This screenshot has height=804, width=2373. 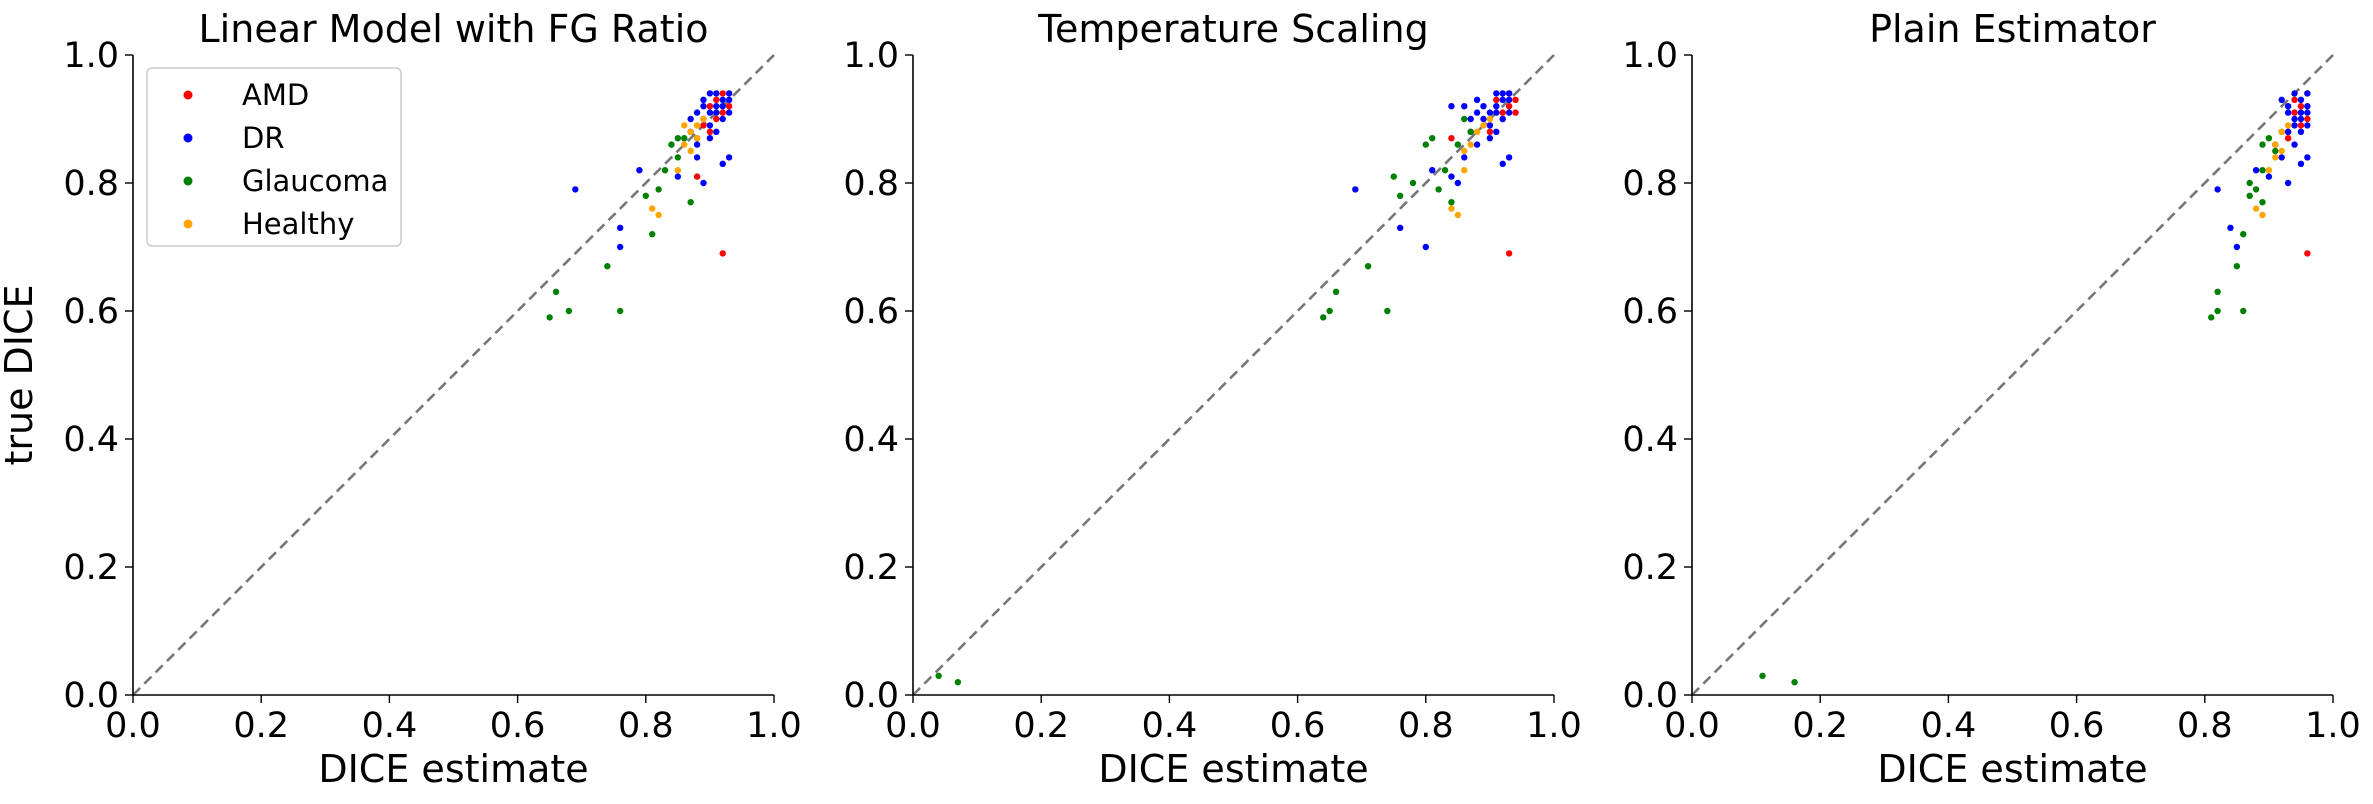 I want to click on x-axis-label: DICE estimate, so click(x=453, y=769).